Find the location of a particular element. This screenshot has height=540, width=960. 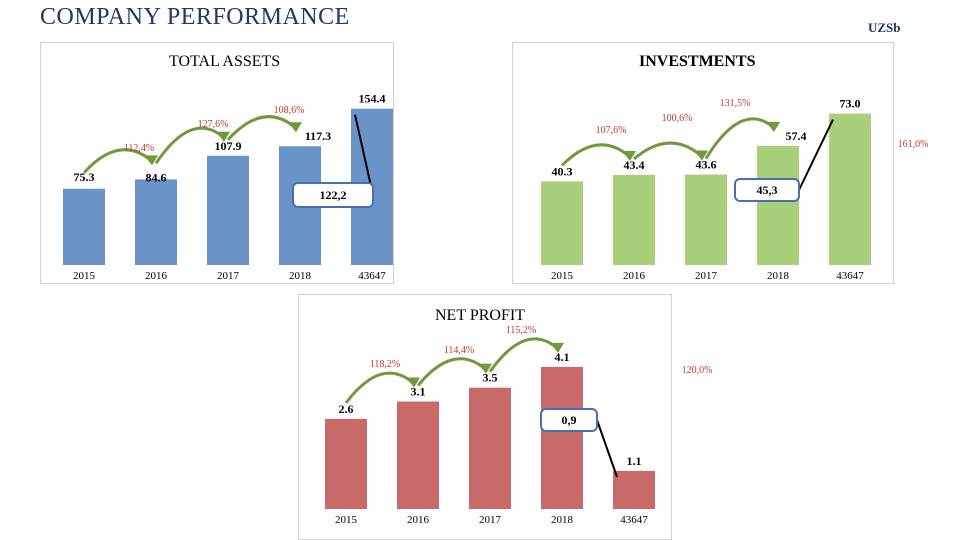

value-data-label: 57.4 is located at coordinates (796, 136).